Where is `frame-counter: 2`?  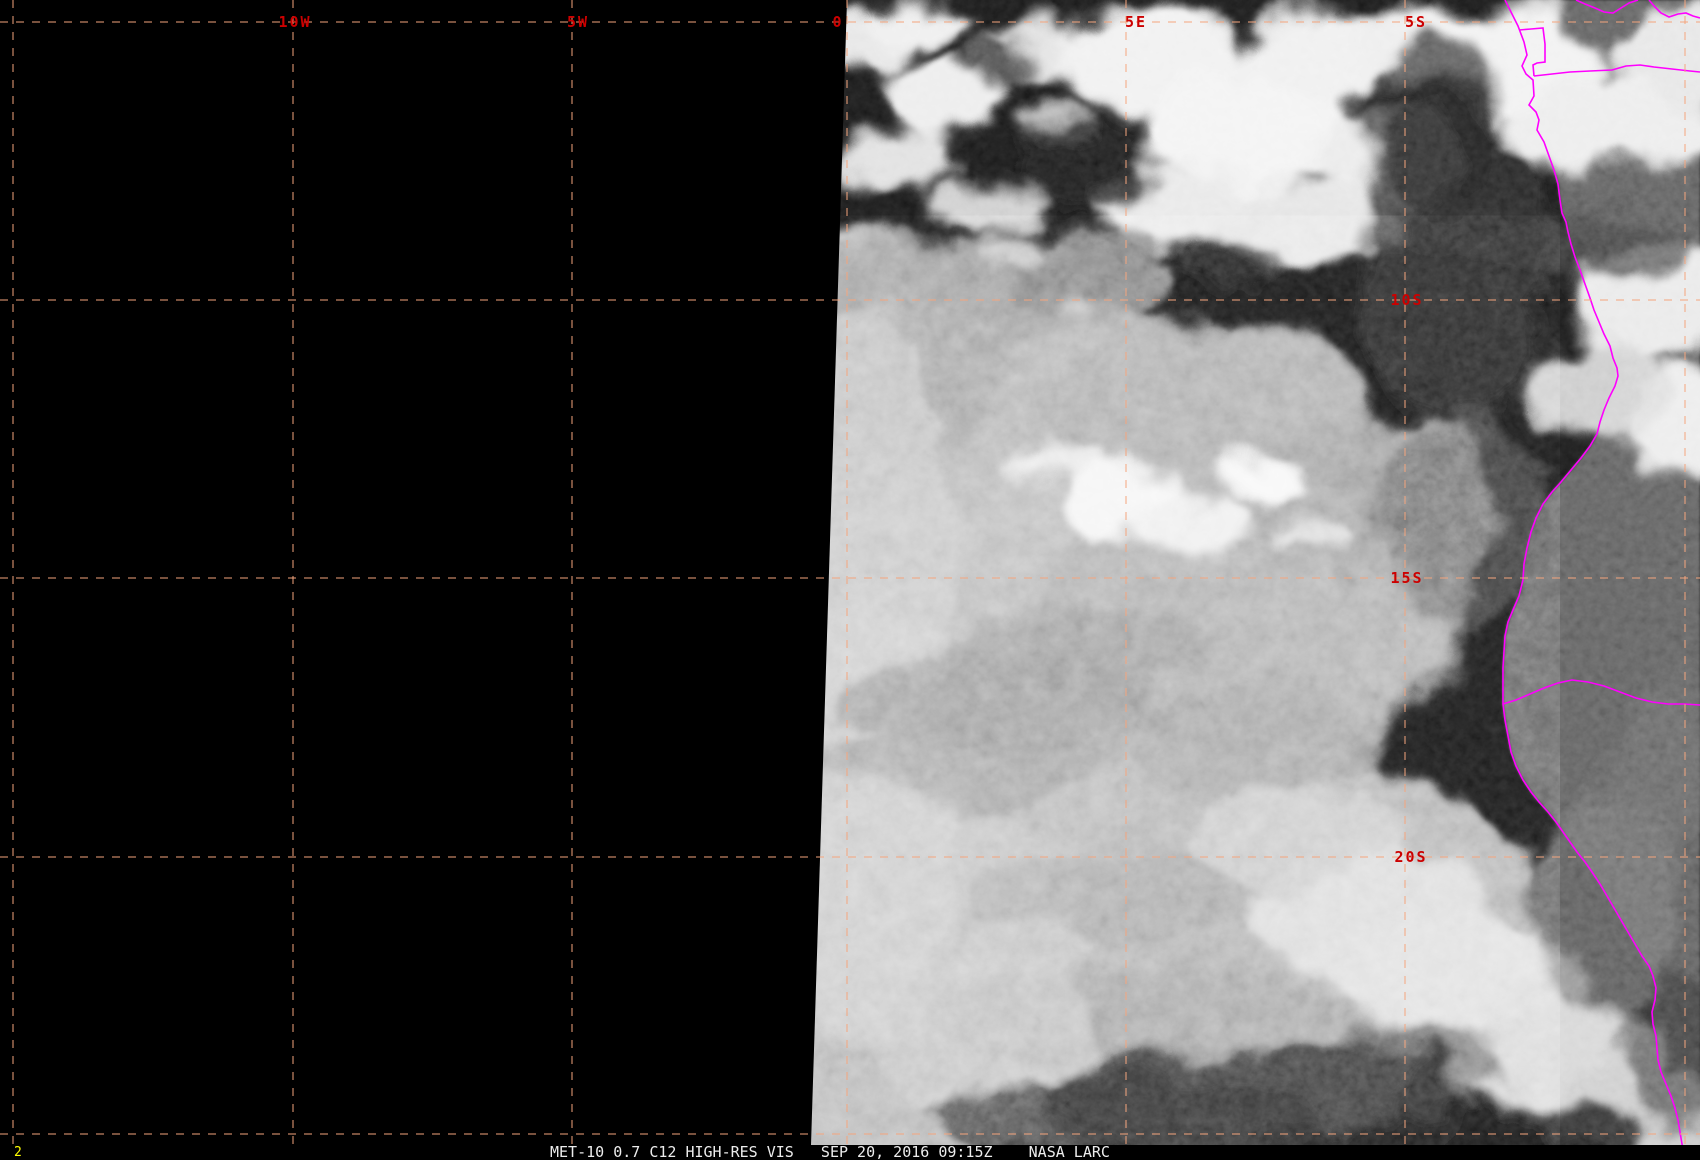
frame-counter: 2 is located at coordinates (18, 1152).